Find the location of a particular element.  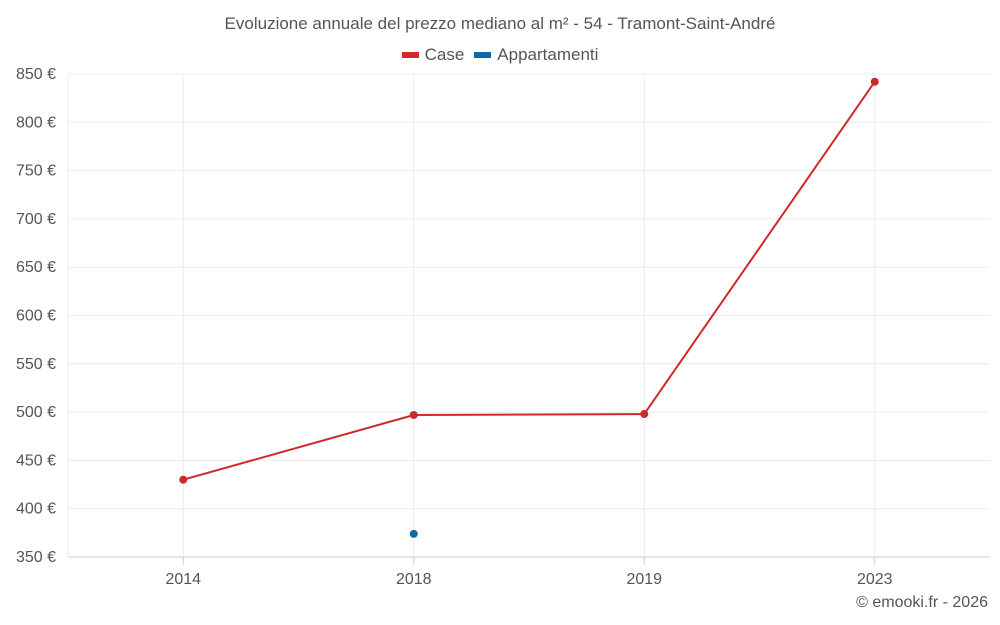

legend: Case Appartamenti is located at coordinates (500, 55).